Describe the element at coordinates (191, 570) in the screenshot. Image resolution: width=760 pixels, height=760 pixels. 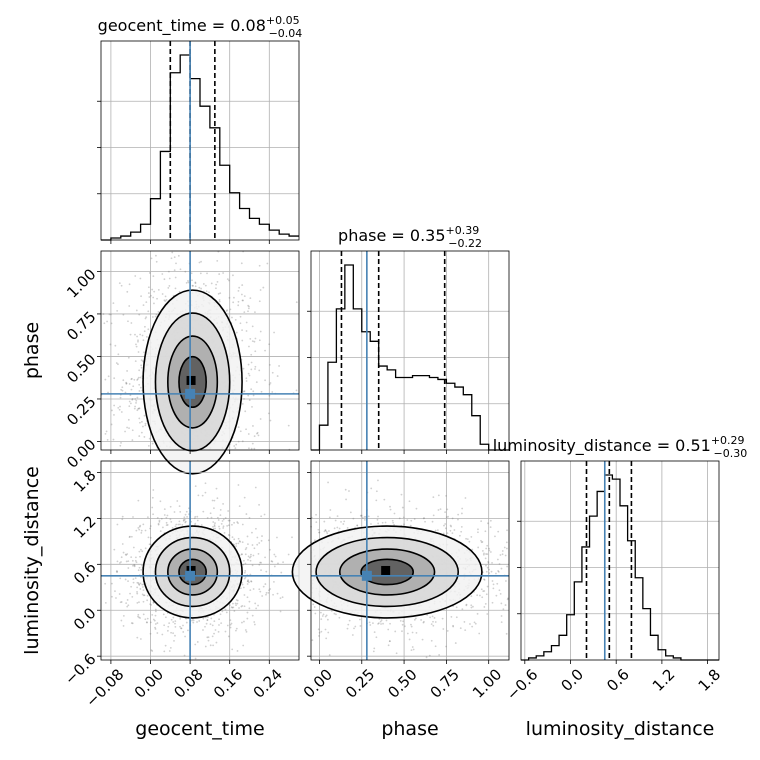
I see `density-peak` at that location.